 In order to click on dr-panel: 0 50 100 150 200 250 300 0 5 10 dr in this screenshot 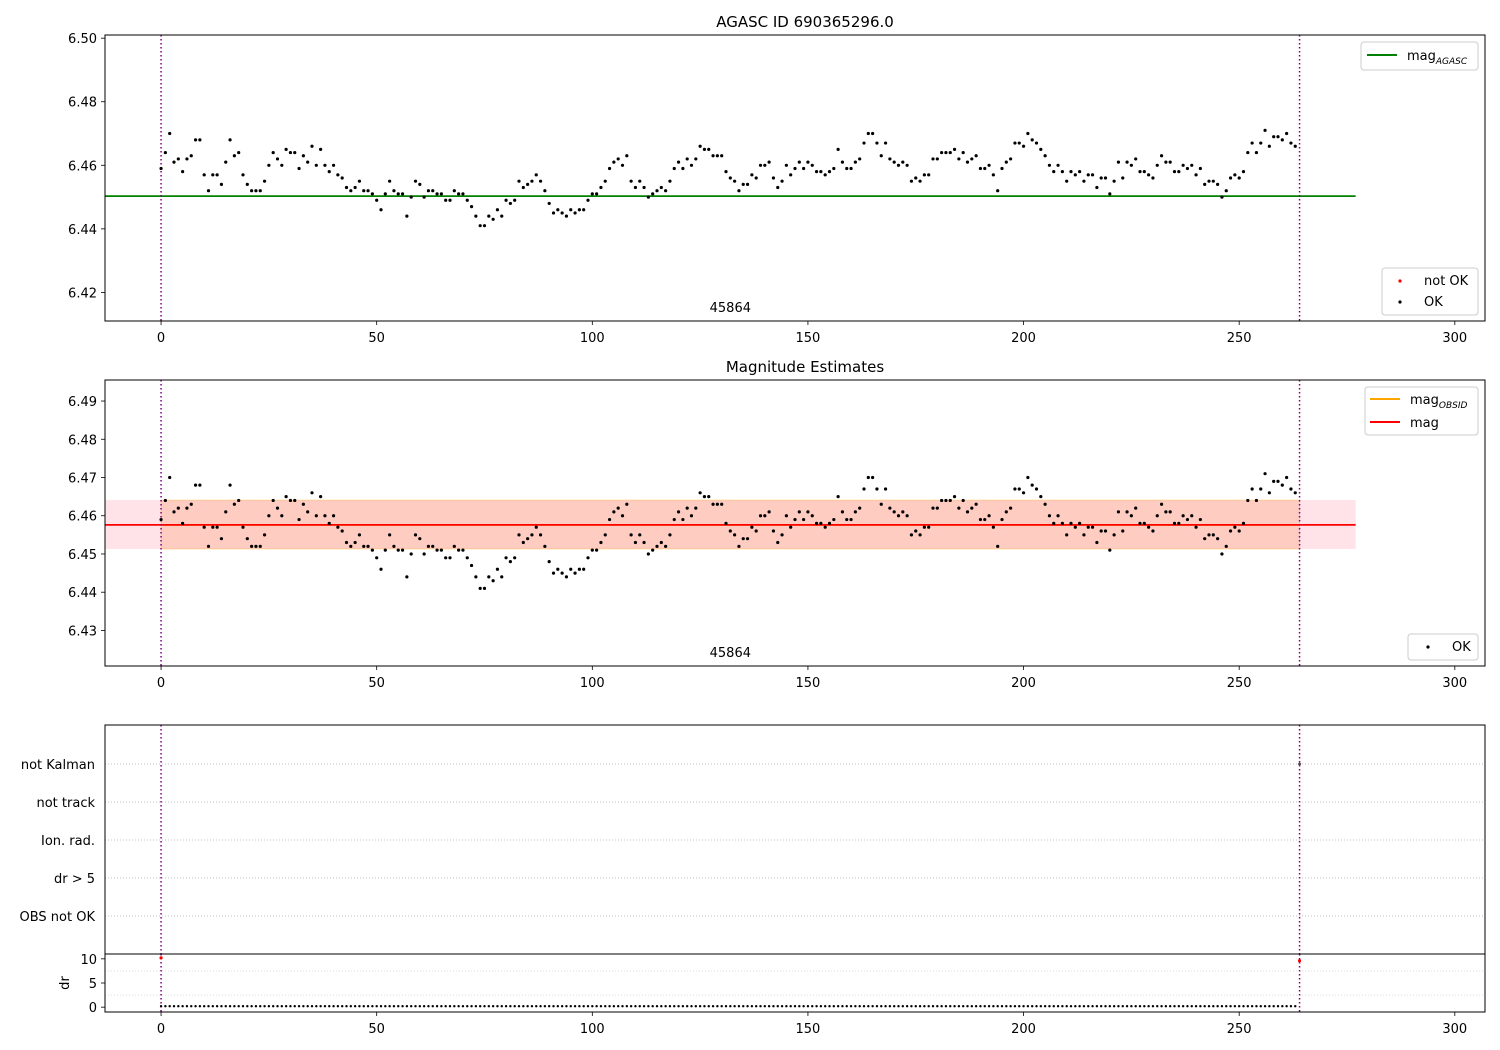, I will do `click(772, 995)`.